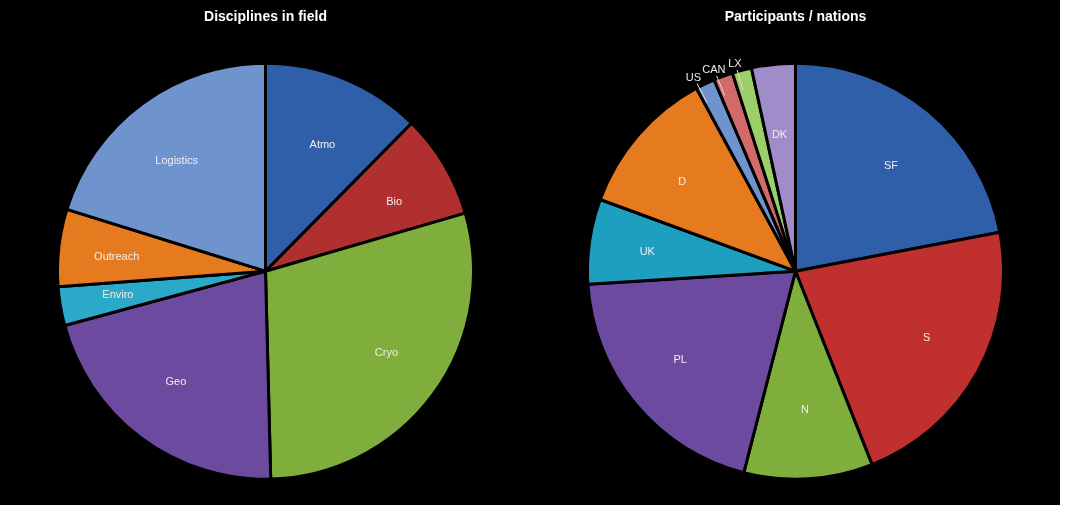  I want to click on slice-label: CAN, so click(714, 68).